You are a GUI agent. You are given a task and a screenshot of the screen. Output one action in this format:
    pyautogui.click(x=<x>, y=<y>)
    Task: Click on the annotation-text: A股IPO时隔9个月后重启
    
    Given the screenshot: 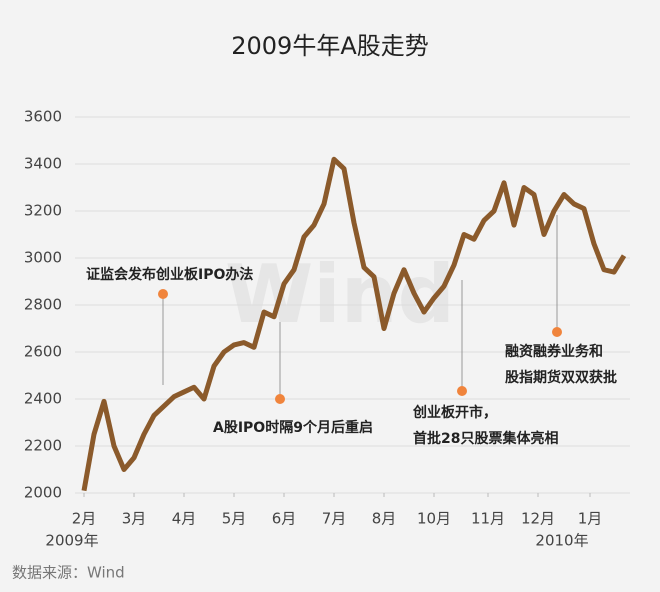 What is the action you would take?
    pyautogui.click(x=293, y=427)
    